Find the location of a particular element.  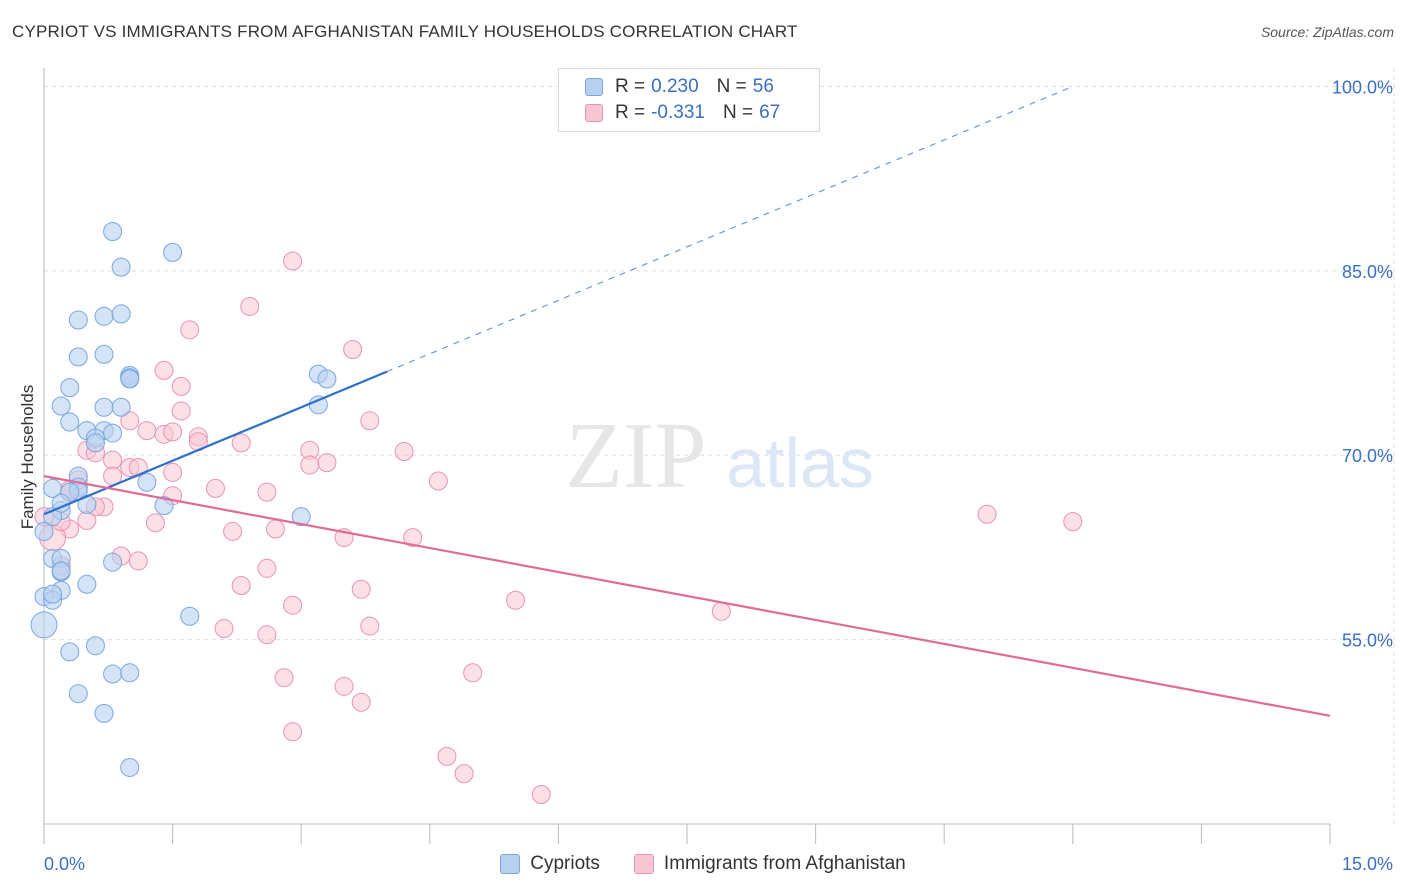

y-tick-label: 70.0% is located at coordinates (1367, 456).